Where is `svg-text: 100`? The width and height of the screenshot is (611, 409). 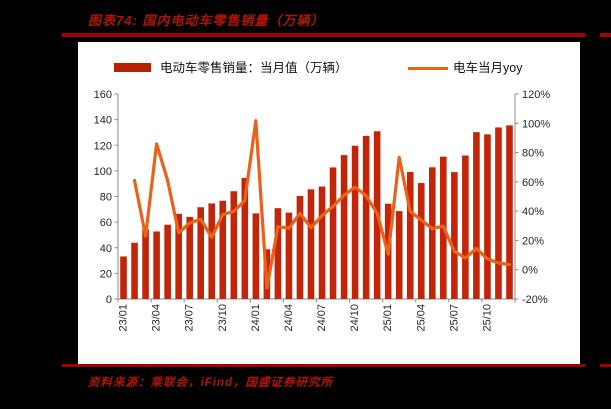 svg-text: 100 is located at coordinates (103, 172).